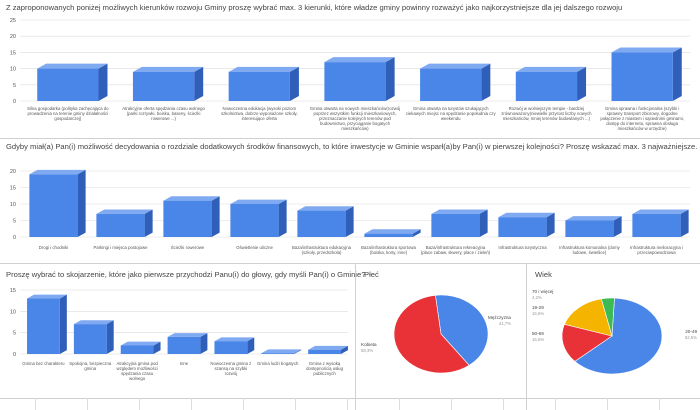 The width and height of the screenshot is (700, 410). What do you see at coordinates (43, 363) in the screenshot?
I see `category-label-line: Gmina bez charakteru` at bounding box center [43, 363].